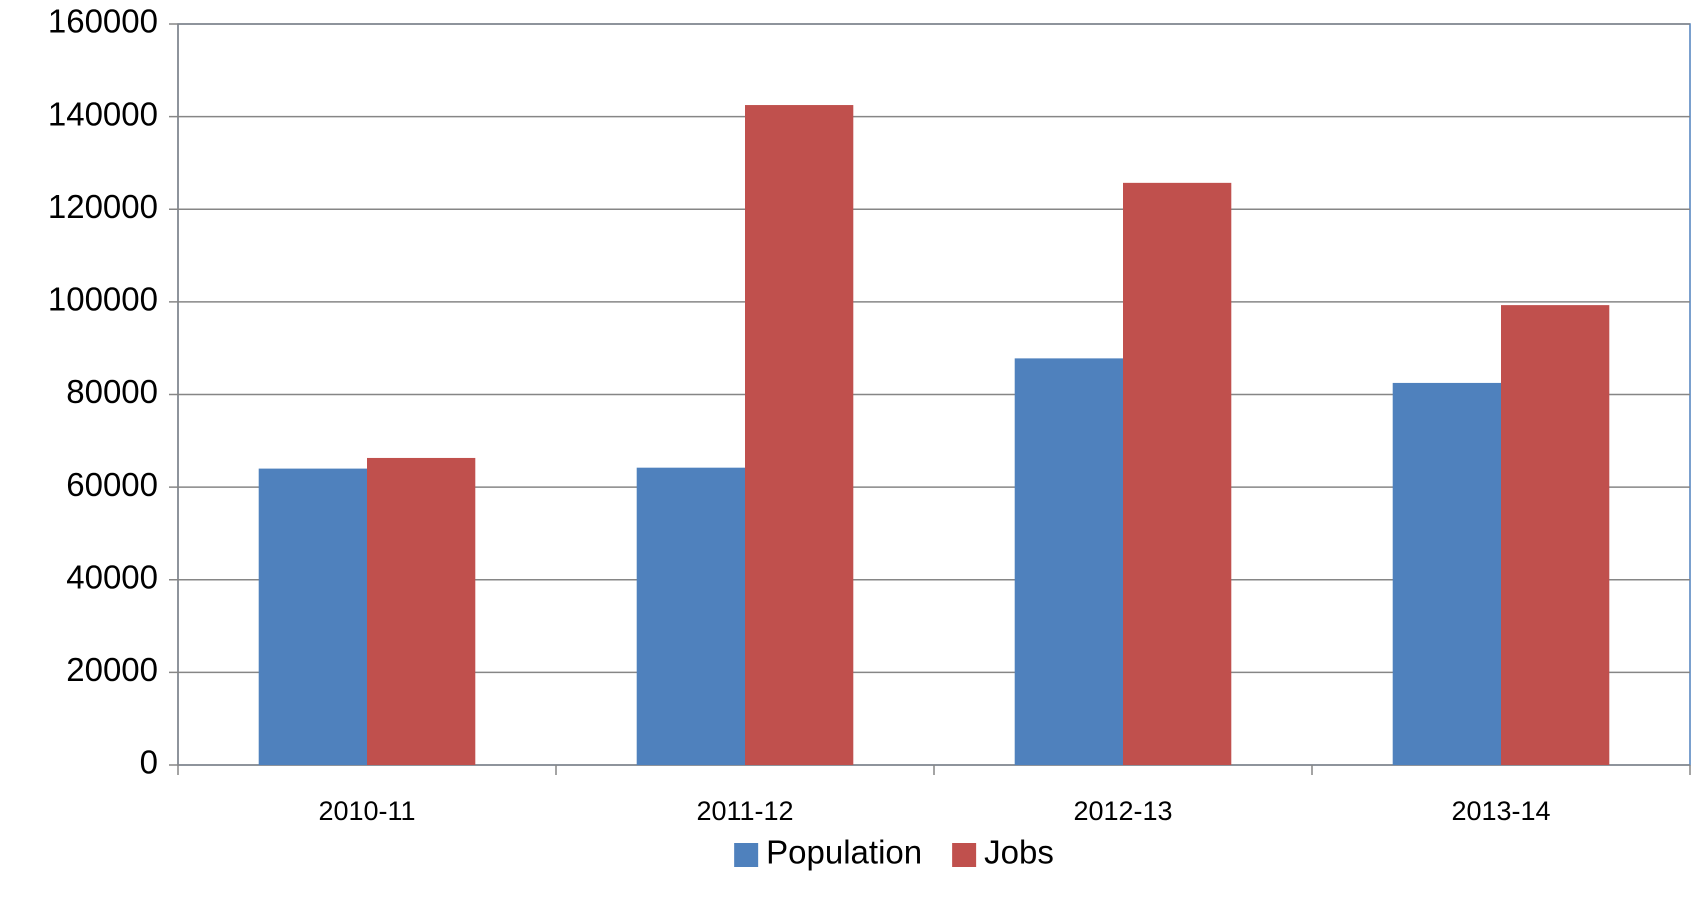  I want to click on x-tick-label: 2012-13, so click(1122, 811).